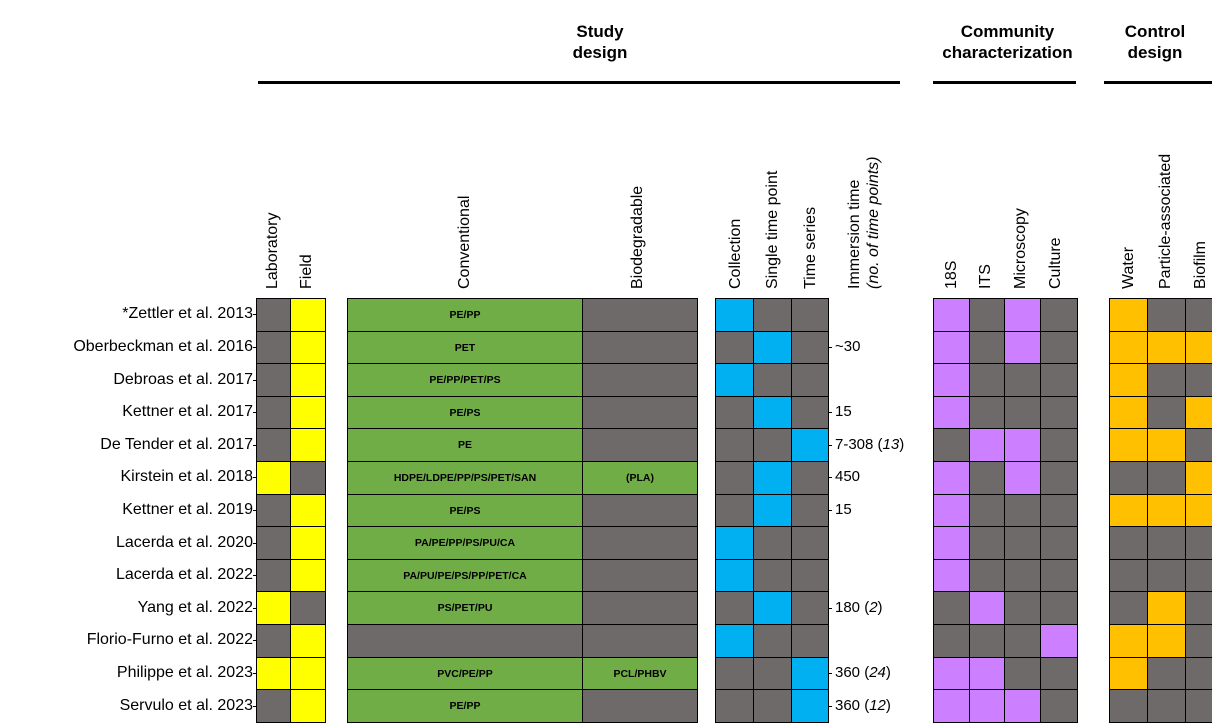 The height and width of the screenshot is (724, 1212). Describe the element at coordinates (600, 31) in the screenshot. I see `group-title-line: Study` at that location.